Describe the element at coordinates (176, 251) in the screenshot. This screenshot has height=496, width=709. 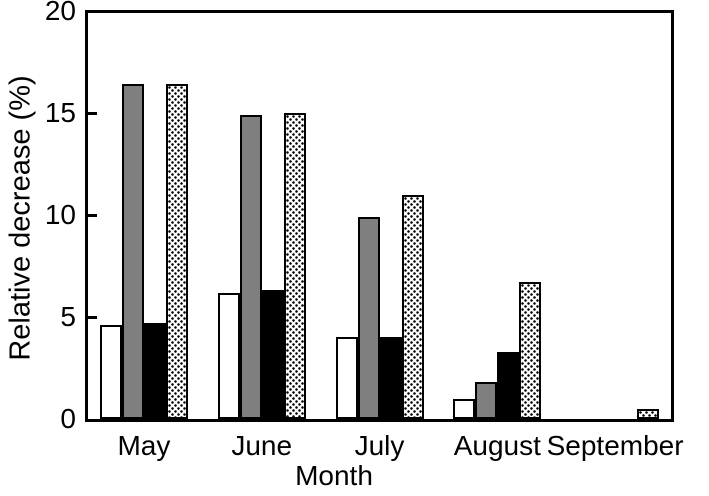
I see `bar-may-dotted` at that location.